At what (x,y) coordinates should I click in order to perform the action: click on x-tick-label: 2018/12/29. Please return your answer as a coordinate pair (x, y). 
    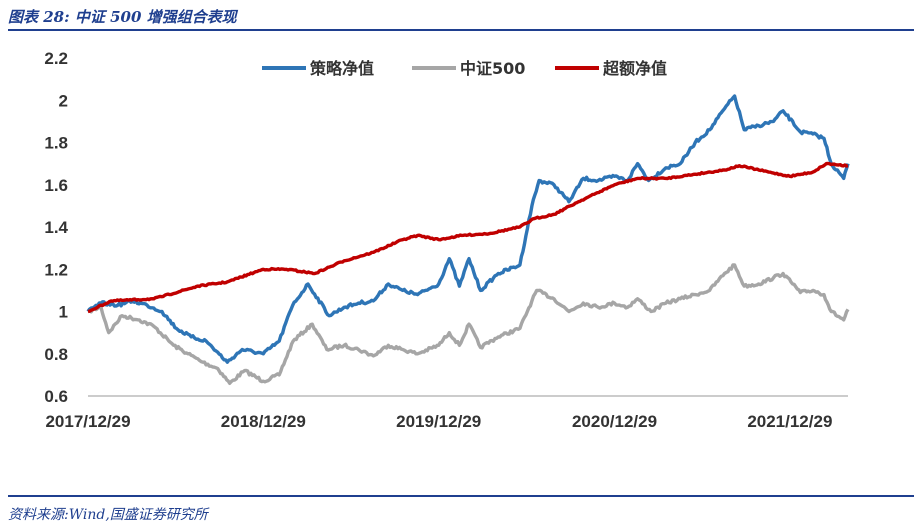
    Looking at the image, I should click on (263, 421).